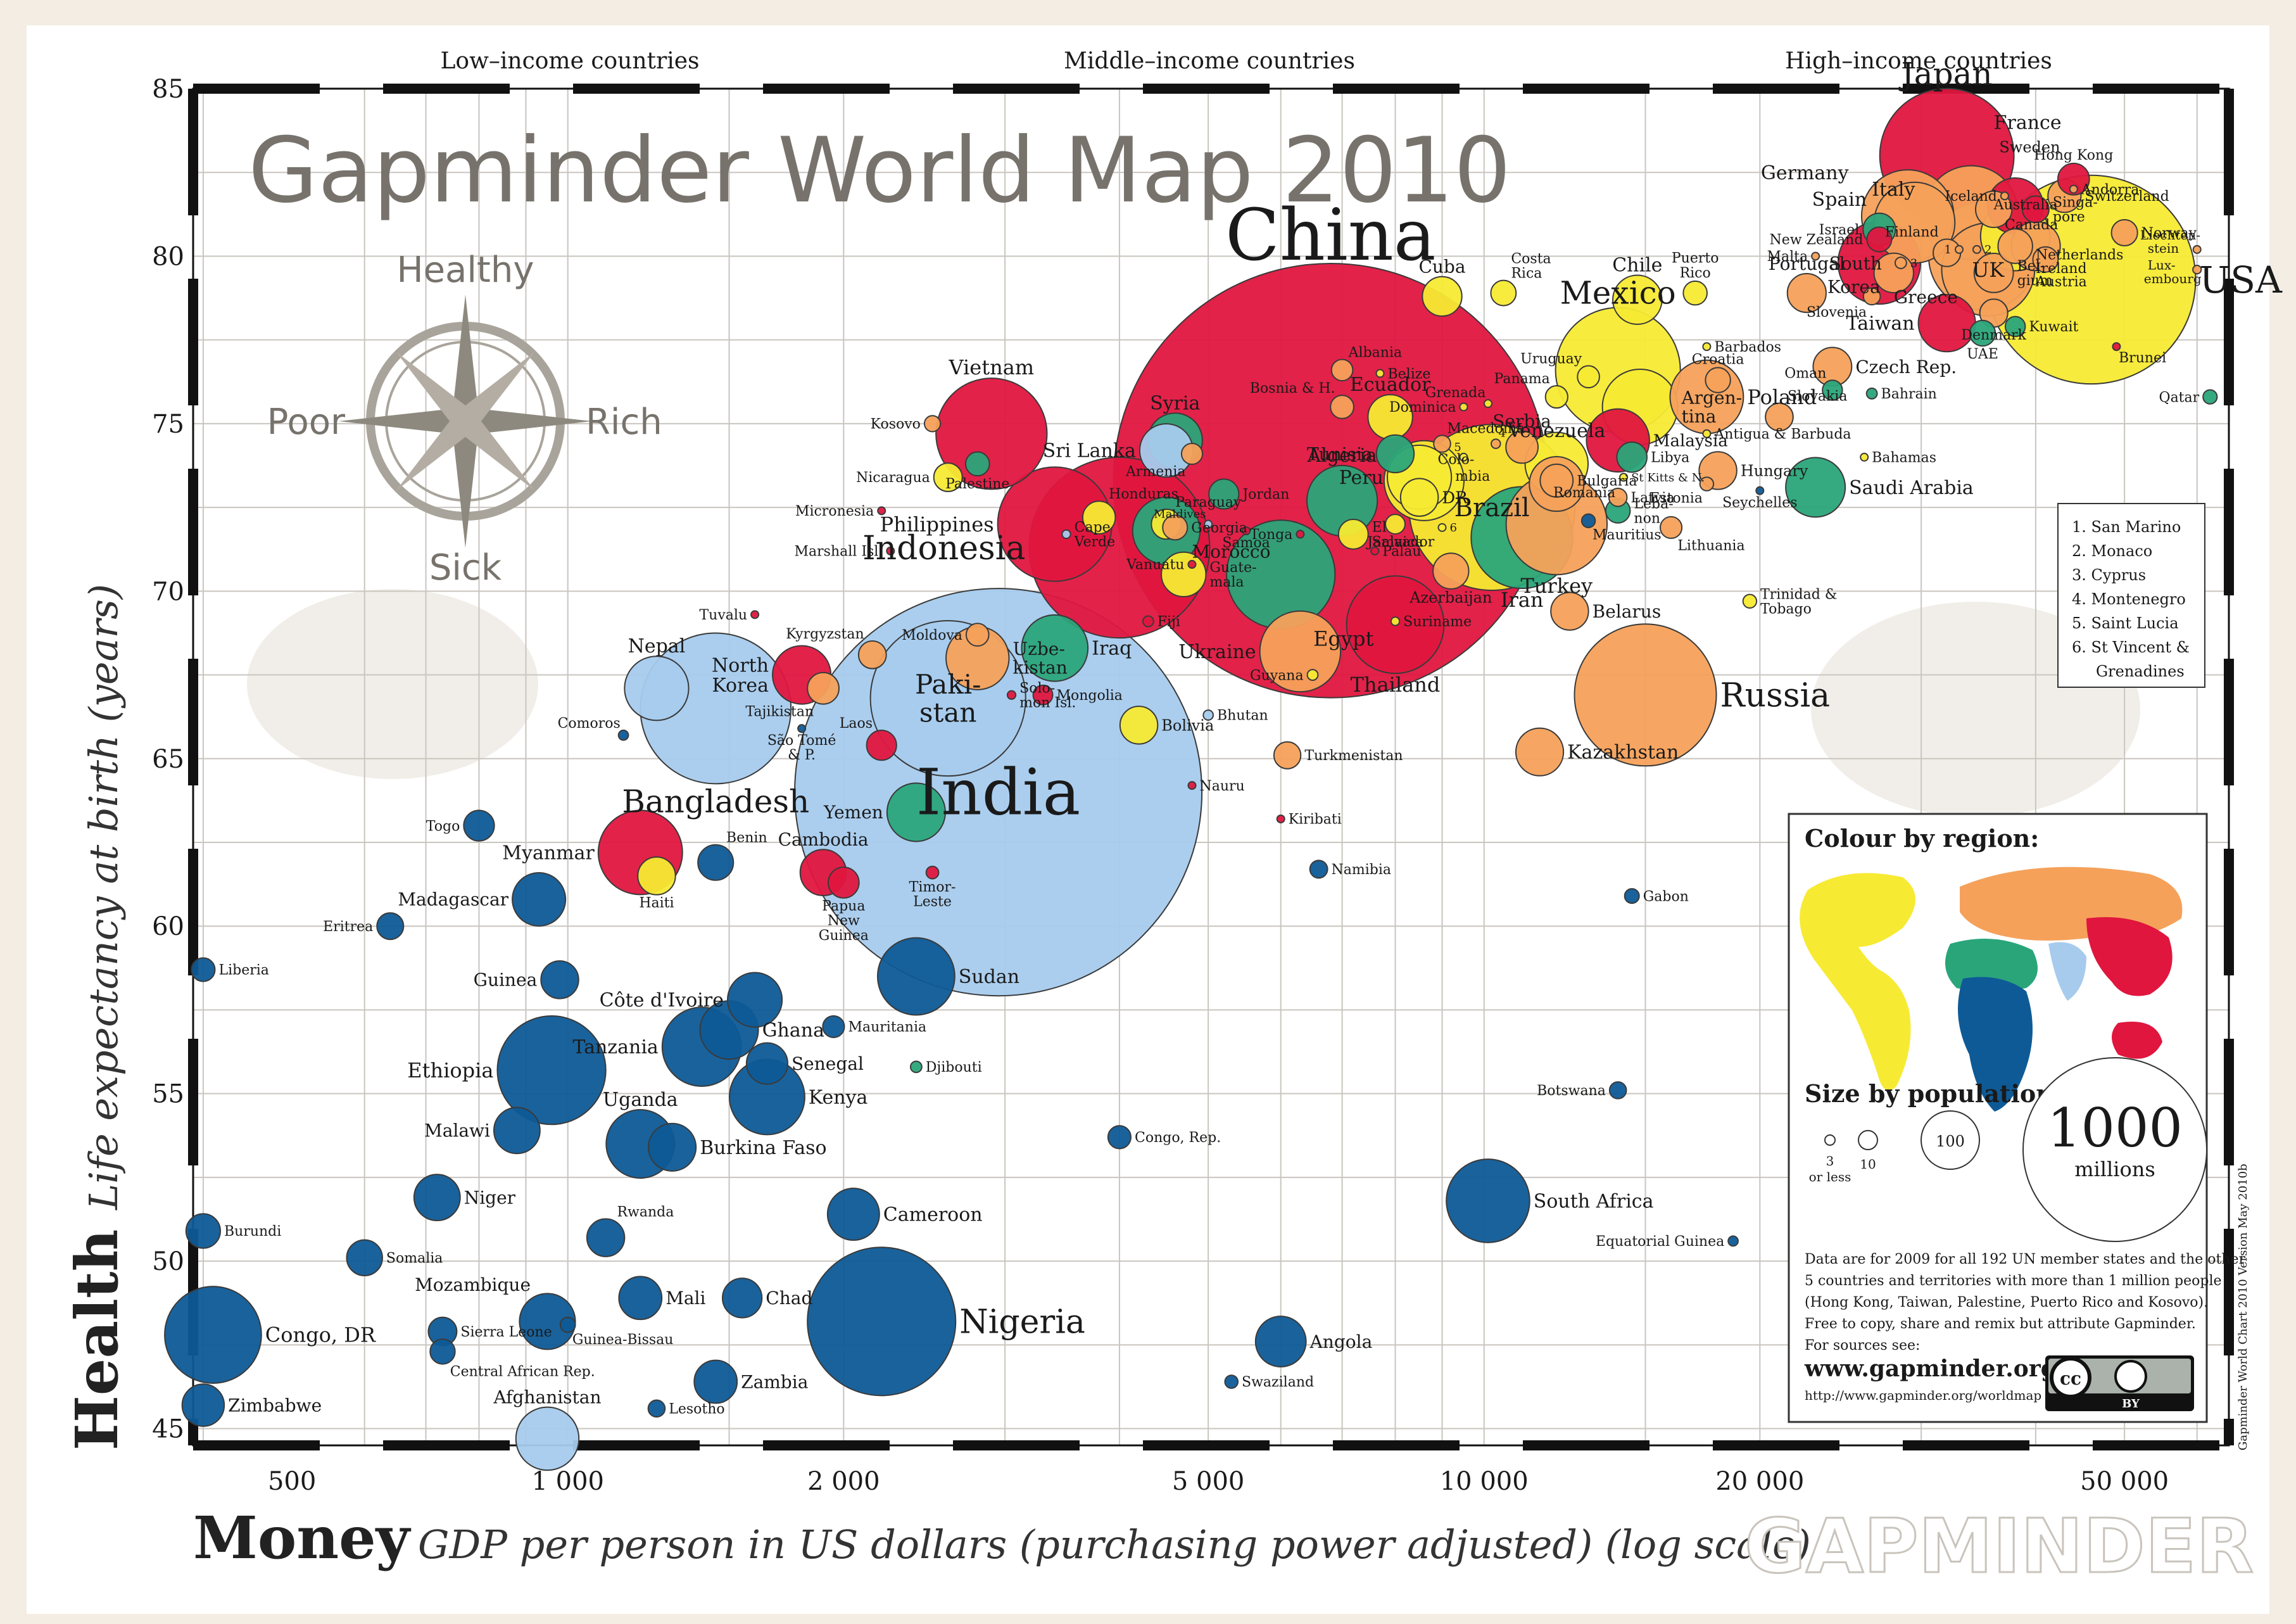  Describe the element at coordinates (1627, 611) in the screenshot. I see `bubble-label: Belarus` at that location.